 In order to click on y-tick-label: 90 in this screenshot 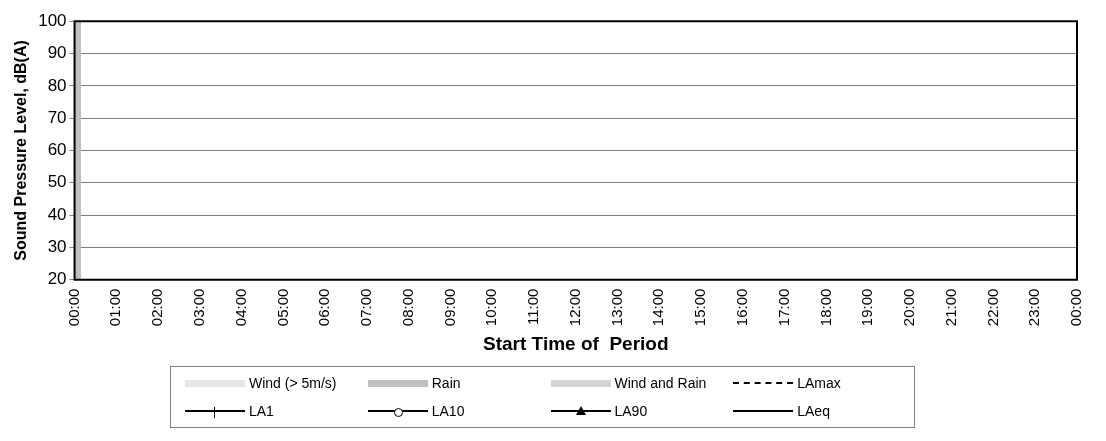, I will do `click(57, 53)`.